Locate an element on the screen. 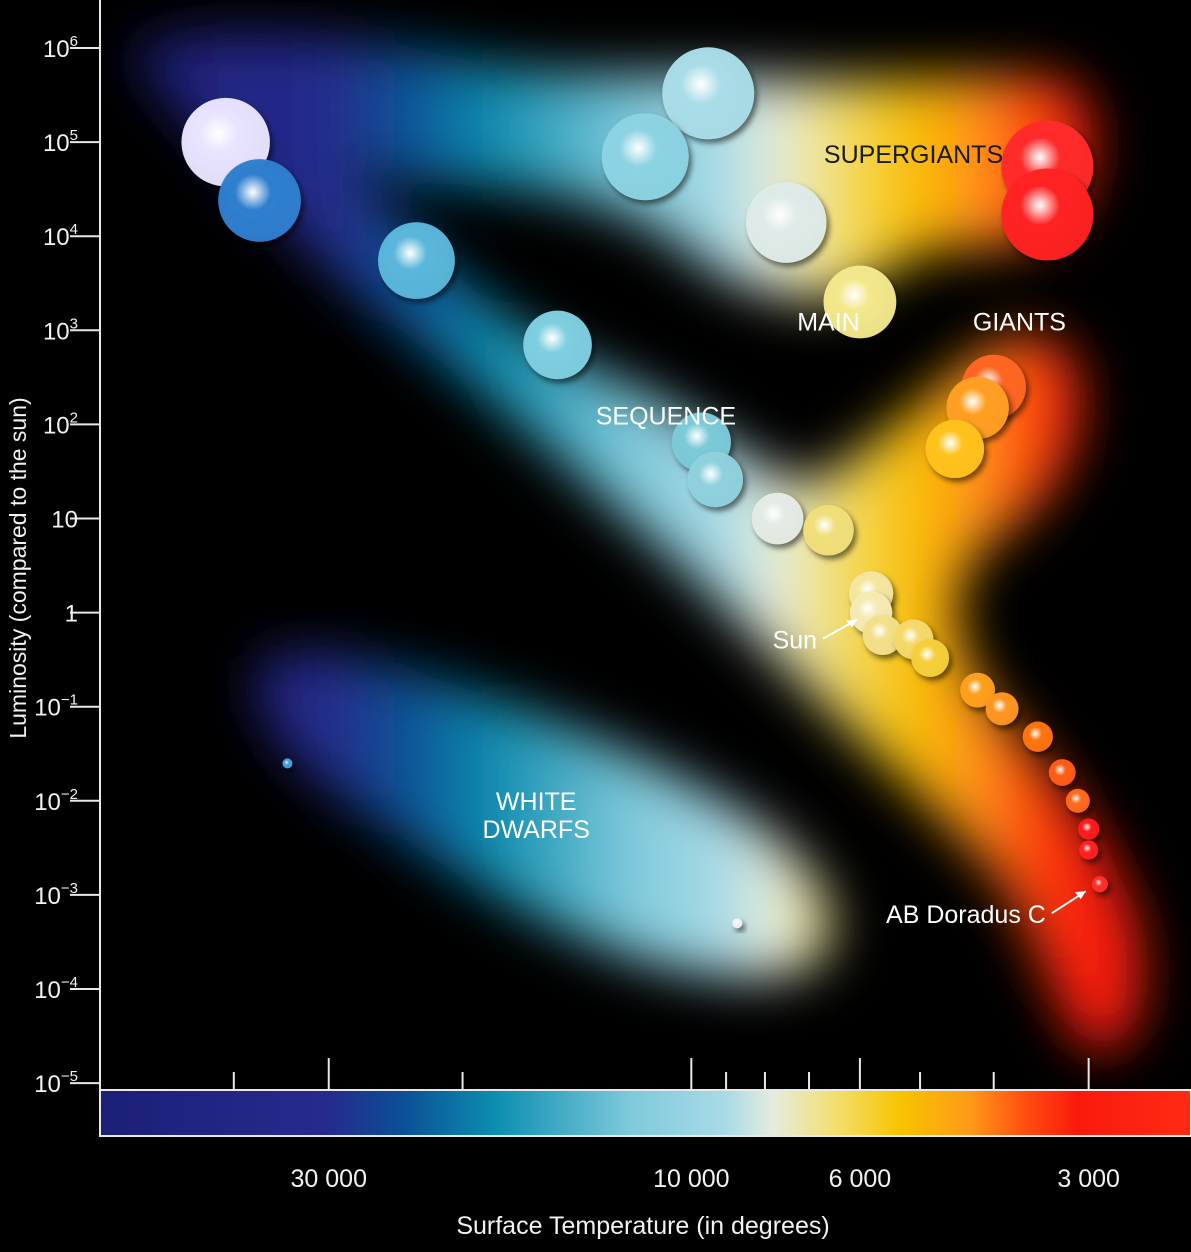  temperature-colorbar is located at coordinates (645, 1113).